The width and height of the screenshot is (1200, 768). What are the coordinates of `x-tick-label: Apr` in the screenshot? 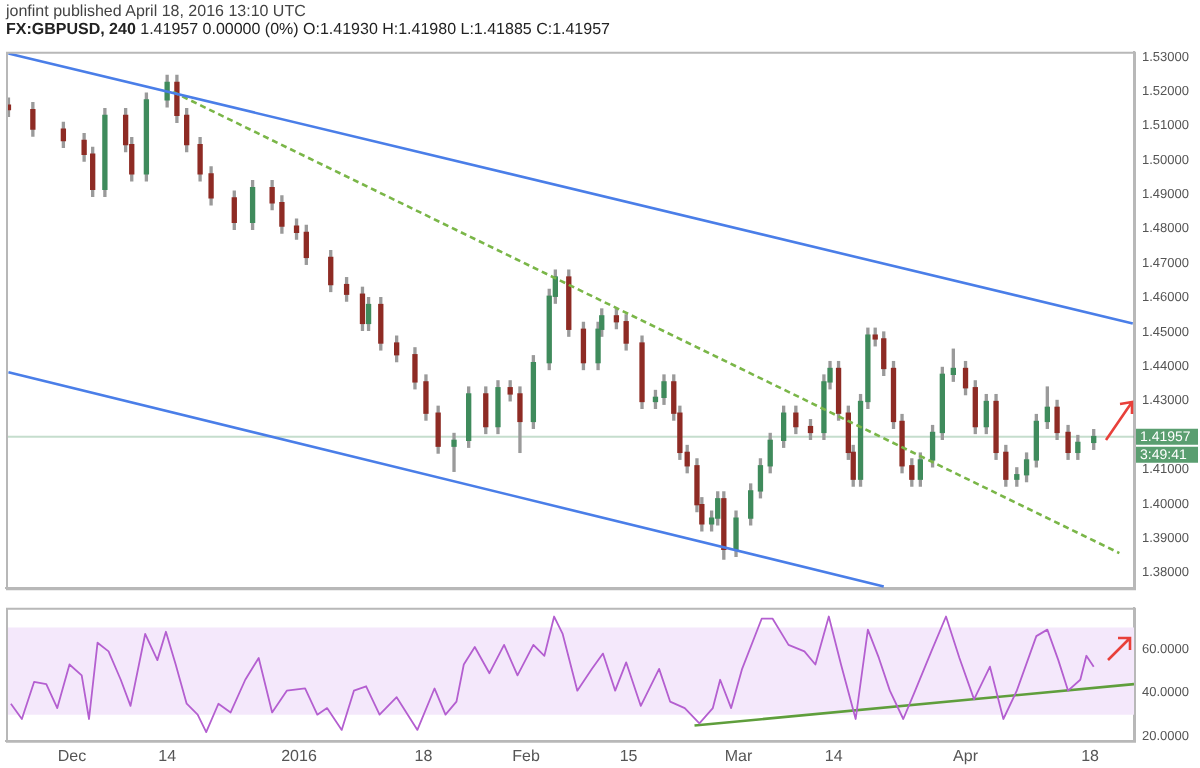 It's located at (966, 755).